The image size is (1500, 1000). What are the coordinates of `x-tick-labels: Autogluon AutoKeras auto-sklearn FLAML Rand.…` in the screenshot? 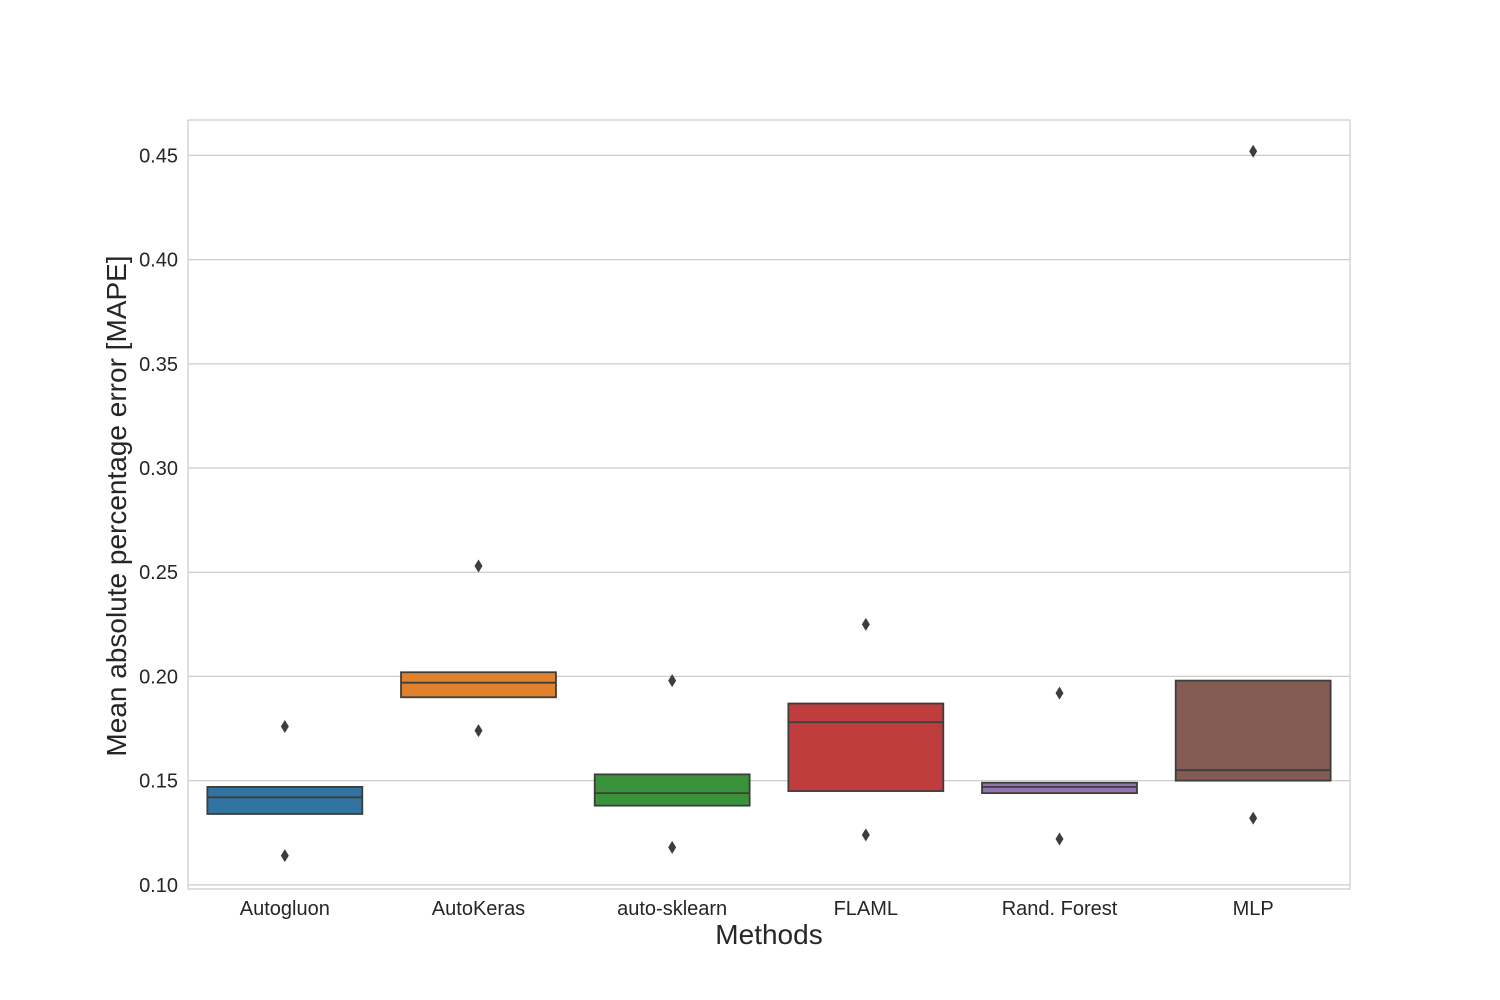 It's located at (757, 909).